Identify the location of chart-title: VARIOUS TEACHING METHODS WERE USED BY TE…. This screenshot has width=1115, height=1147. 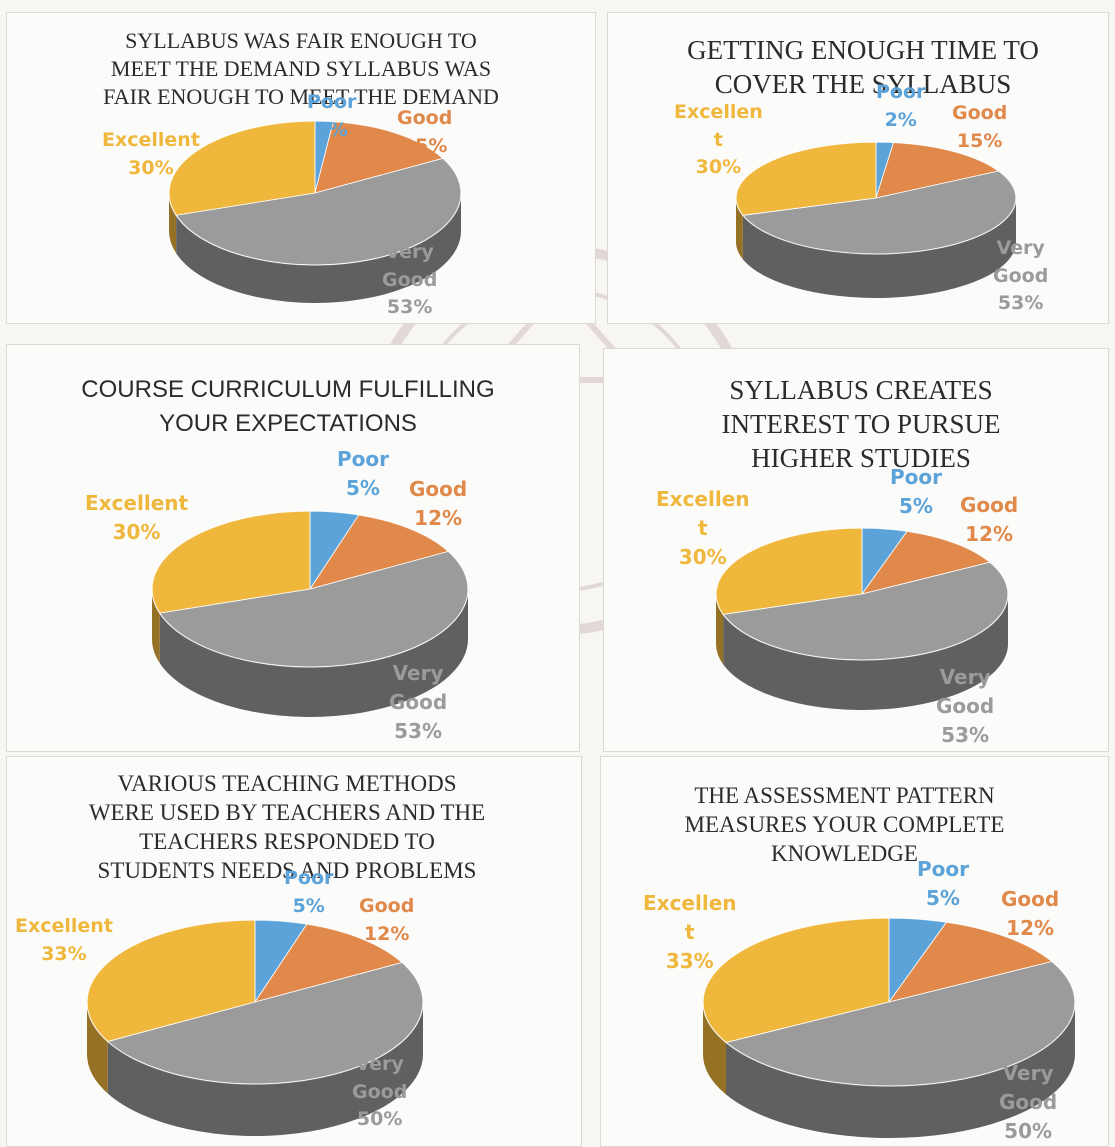
(287, 827).